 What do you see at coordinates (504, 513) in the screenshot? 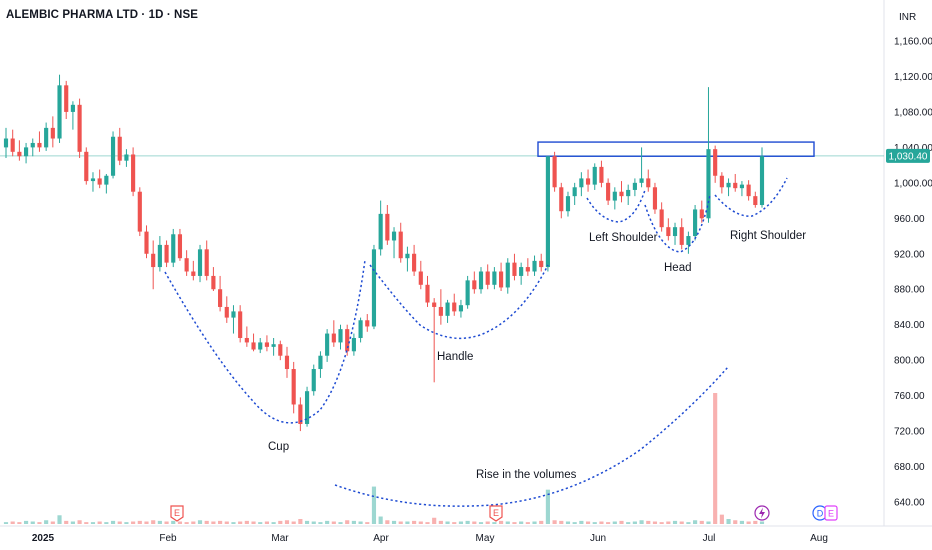
I see `event-markers: E E D E` at bounding box center [504, 513].